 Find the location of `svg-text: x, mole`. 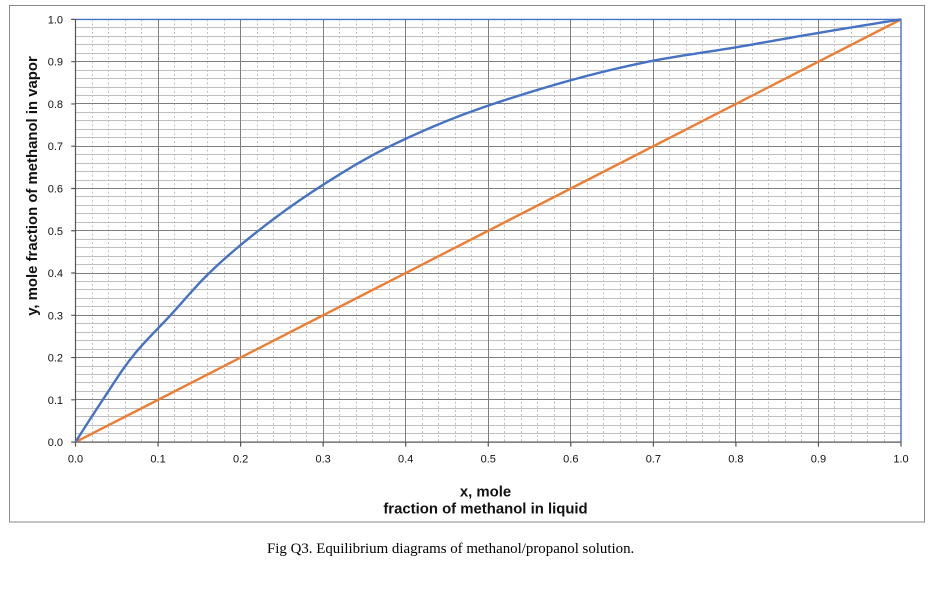

svg-text: x, mole is located at coordinates (485, 493).